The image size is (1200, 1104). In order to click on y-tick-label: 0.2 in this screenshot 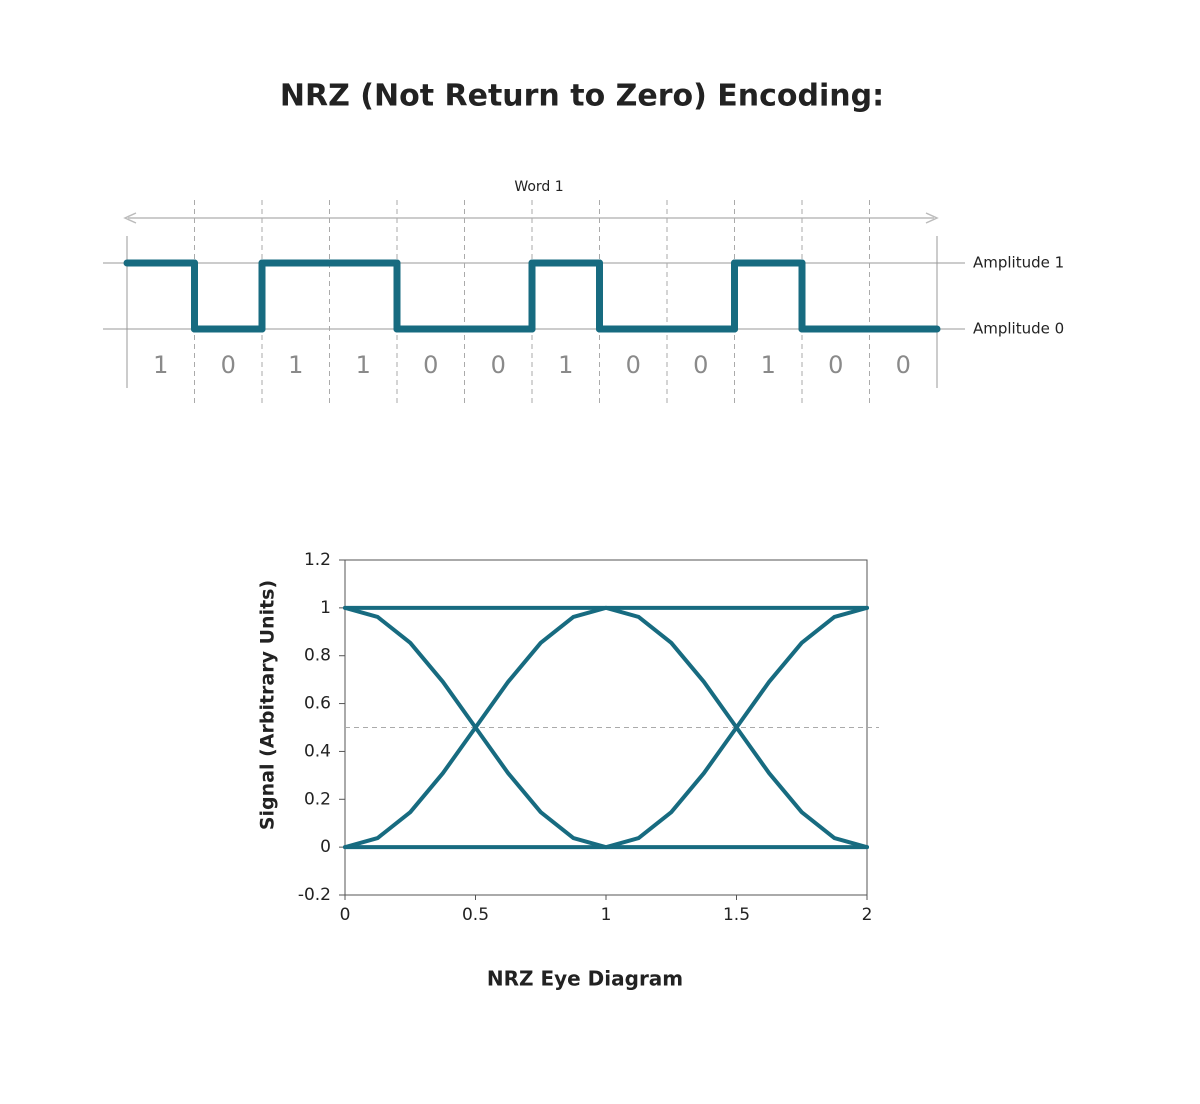, I will do `click(317, 799)`.